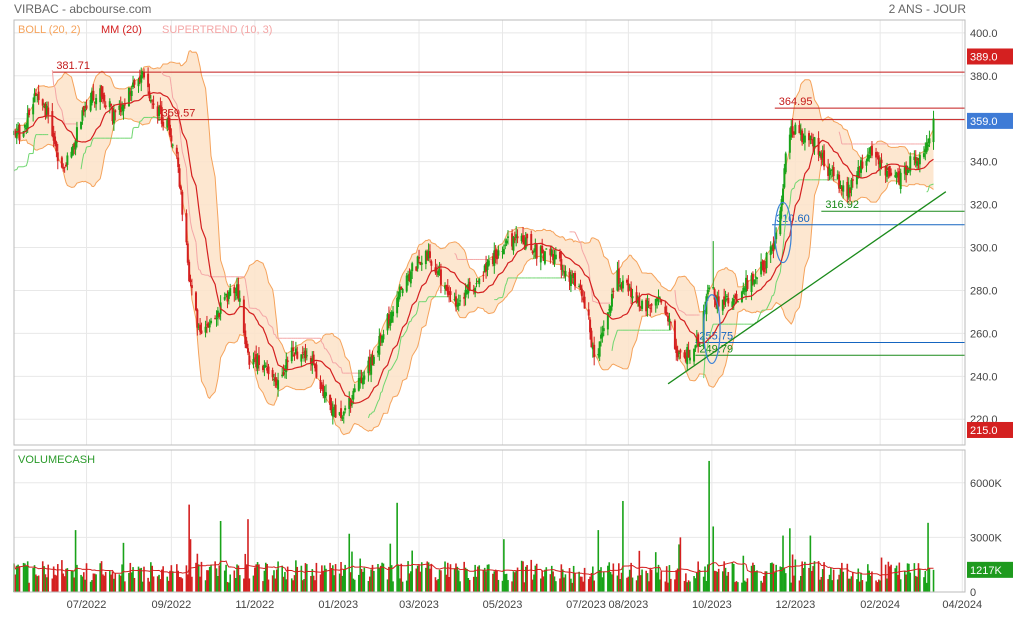 This screenshot has height=619, width=1014. Describe the element at coordinates (984, 249) in the screenshot. I see `price-tick-label: 300.0` at that location.